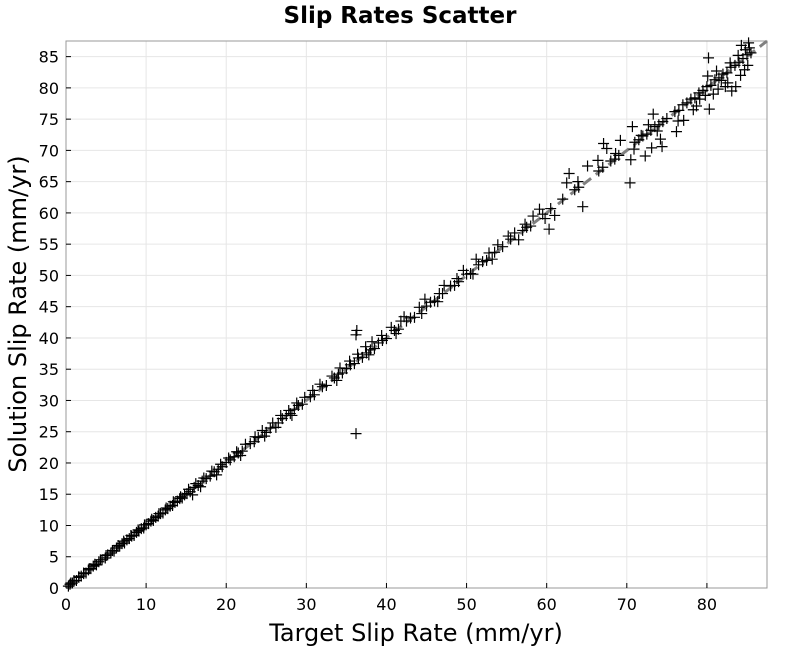  Describe the element at coordinates (627, 604) in the screenshot. I see `x-tick-label: 70` at that location.